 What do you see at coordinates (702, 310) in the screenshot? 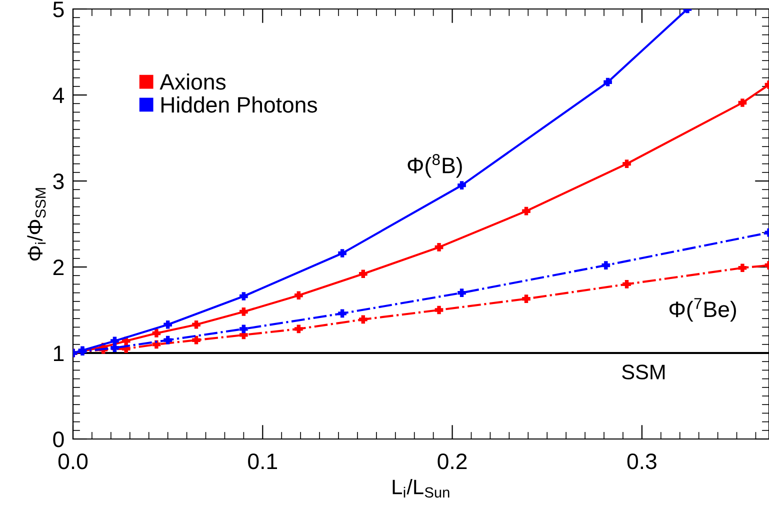
I see `annotation: Φ($^{7}$Be)` at bounding box center [702, 310].